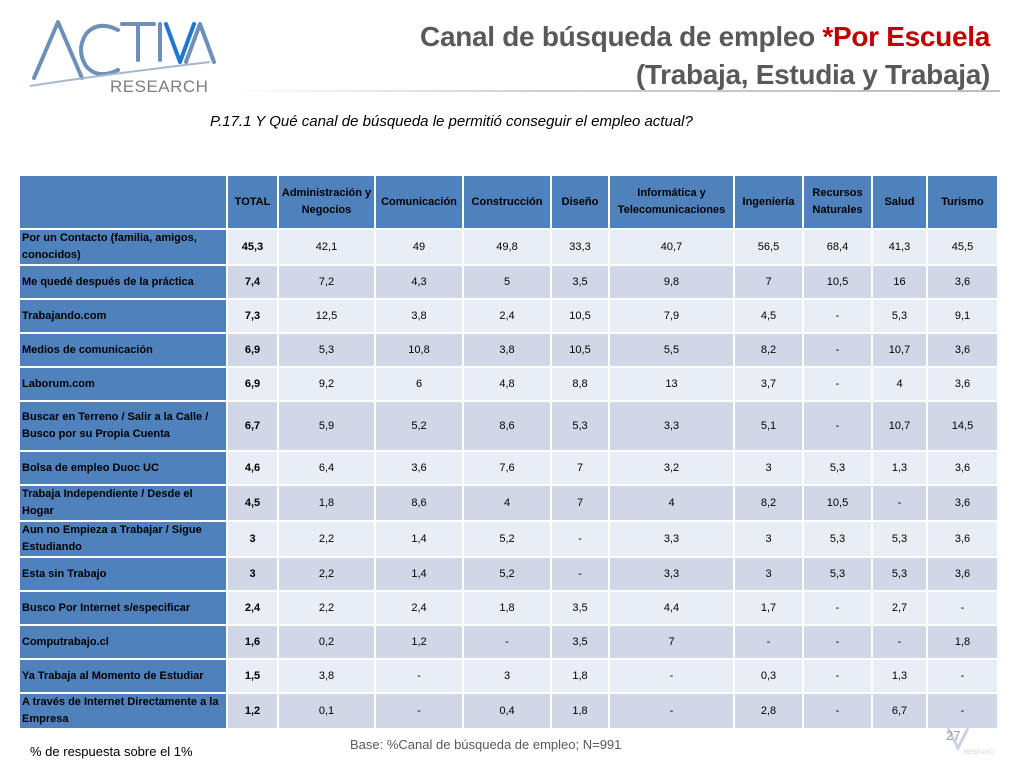  I want to click on row-label: Esta sin Trabajo, so click(123, 574).